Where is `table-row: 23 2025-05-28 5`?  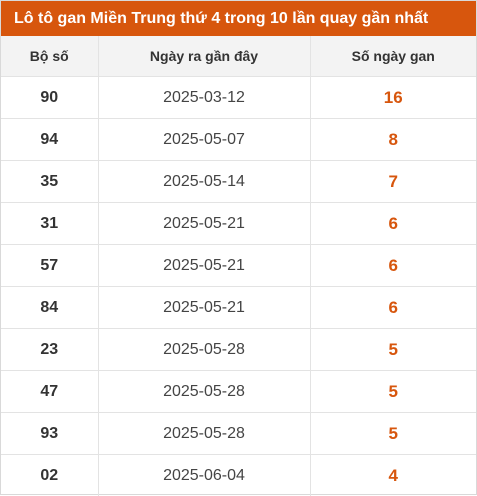 table-row: 23 2025-05-28 5 is located at coordinates (238, 350).